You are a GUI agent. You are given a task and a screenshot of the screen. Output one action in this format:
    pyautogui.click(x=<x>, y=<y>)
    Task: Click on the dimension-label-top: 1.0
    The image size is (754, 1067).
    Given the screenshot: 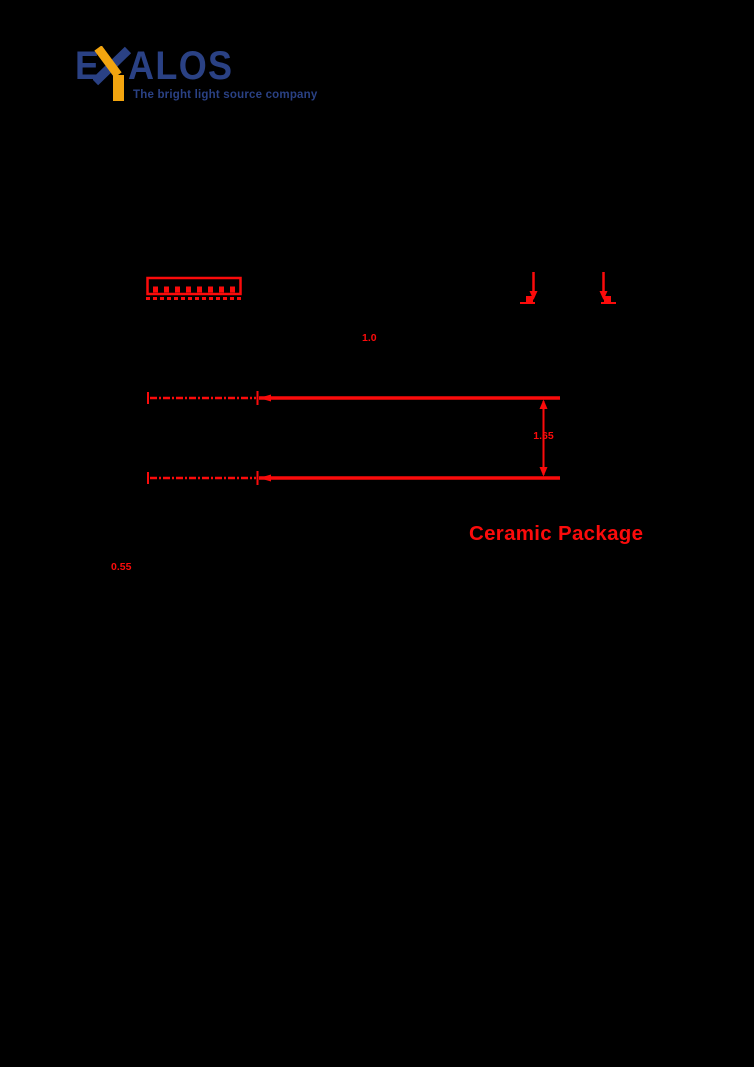 What is the action you would take?
    pyautogui.click(x=369, y=338)
    